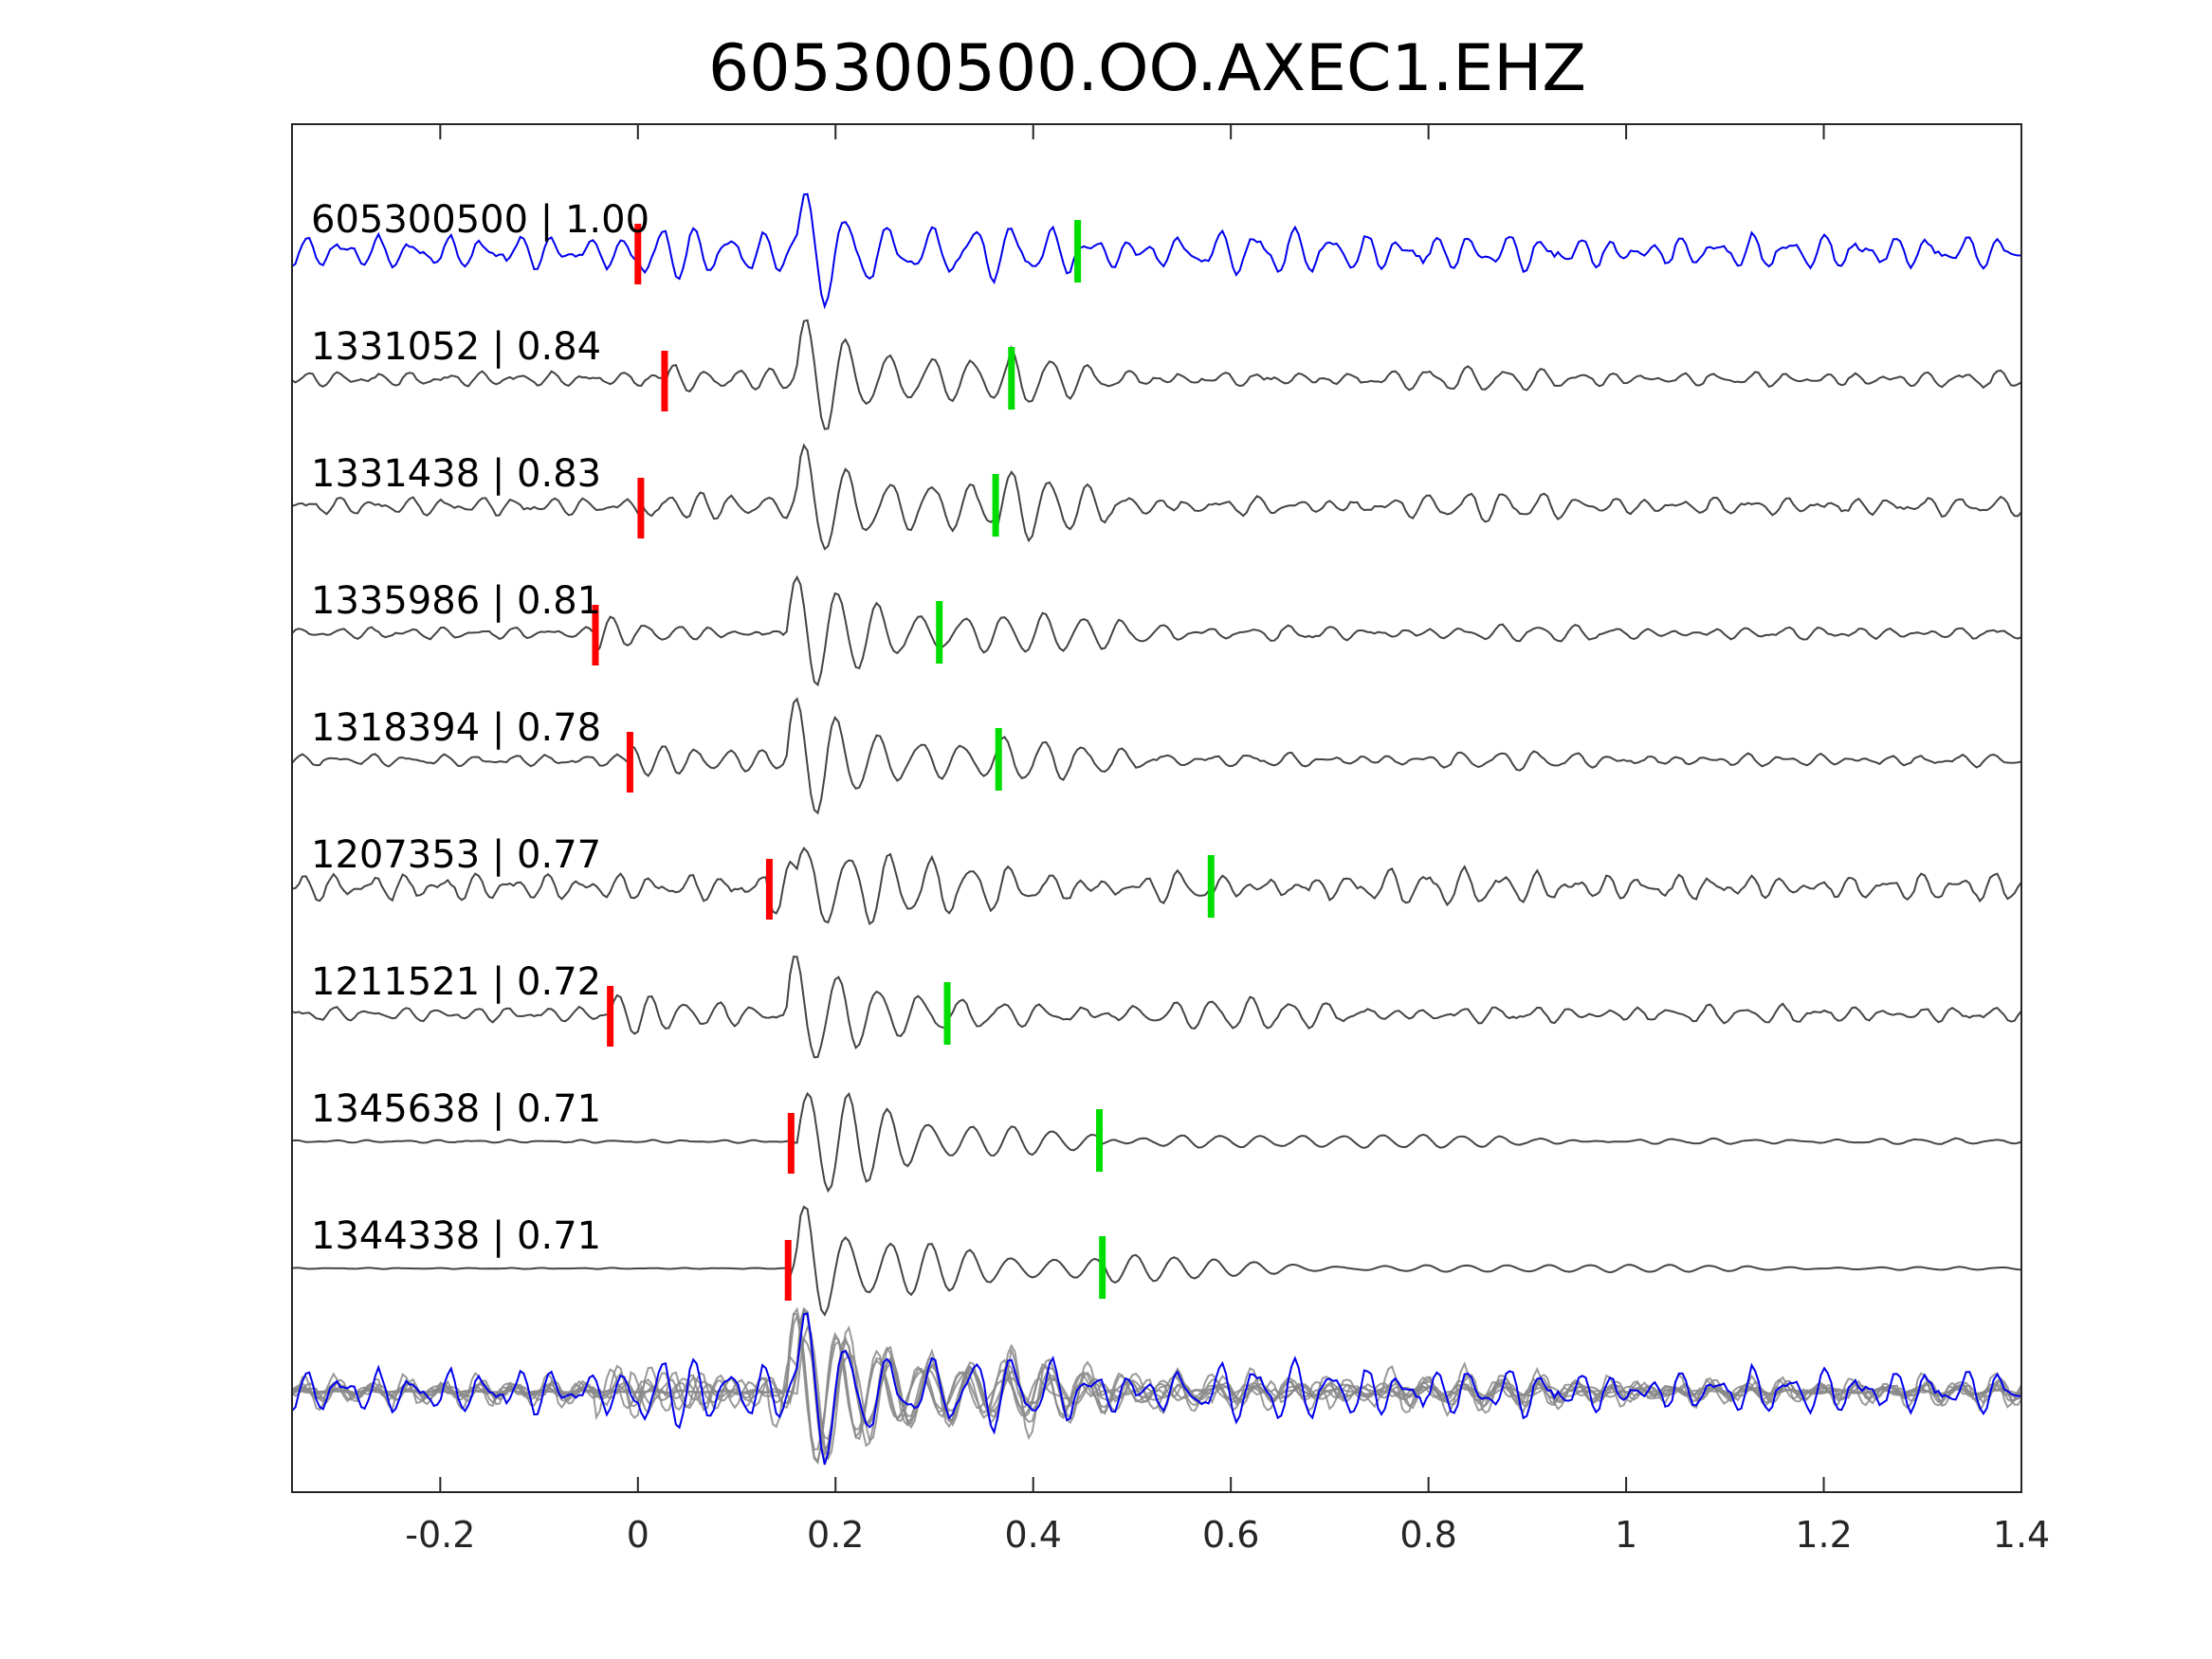  Describe the element at coordinates (456, 855) in the screenshot. I see `trace-label-1207353: 1207353 | 0.77` at that location.